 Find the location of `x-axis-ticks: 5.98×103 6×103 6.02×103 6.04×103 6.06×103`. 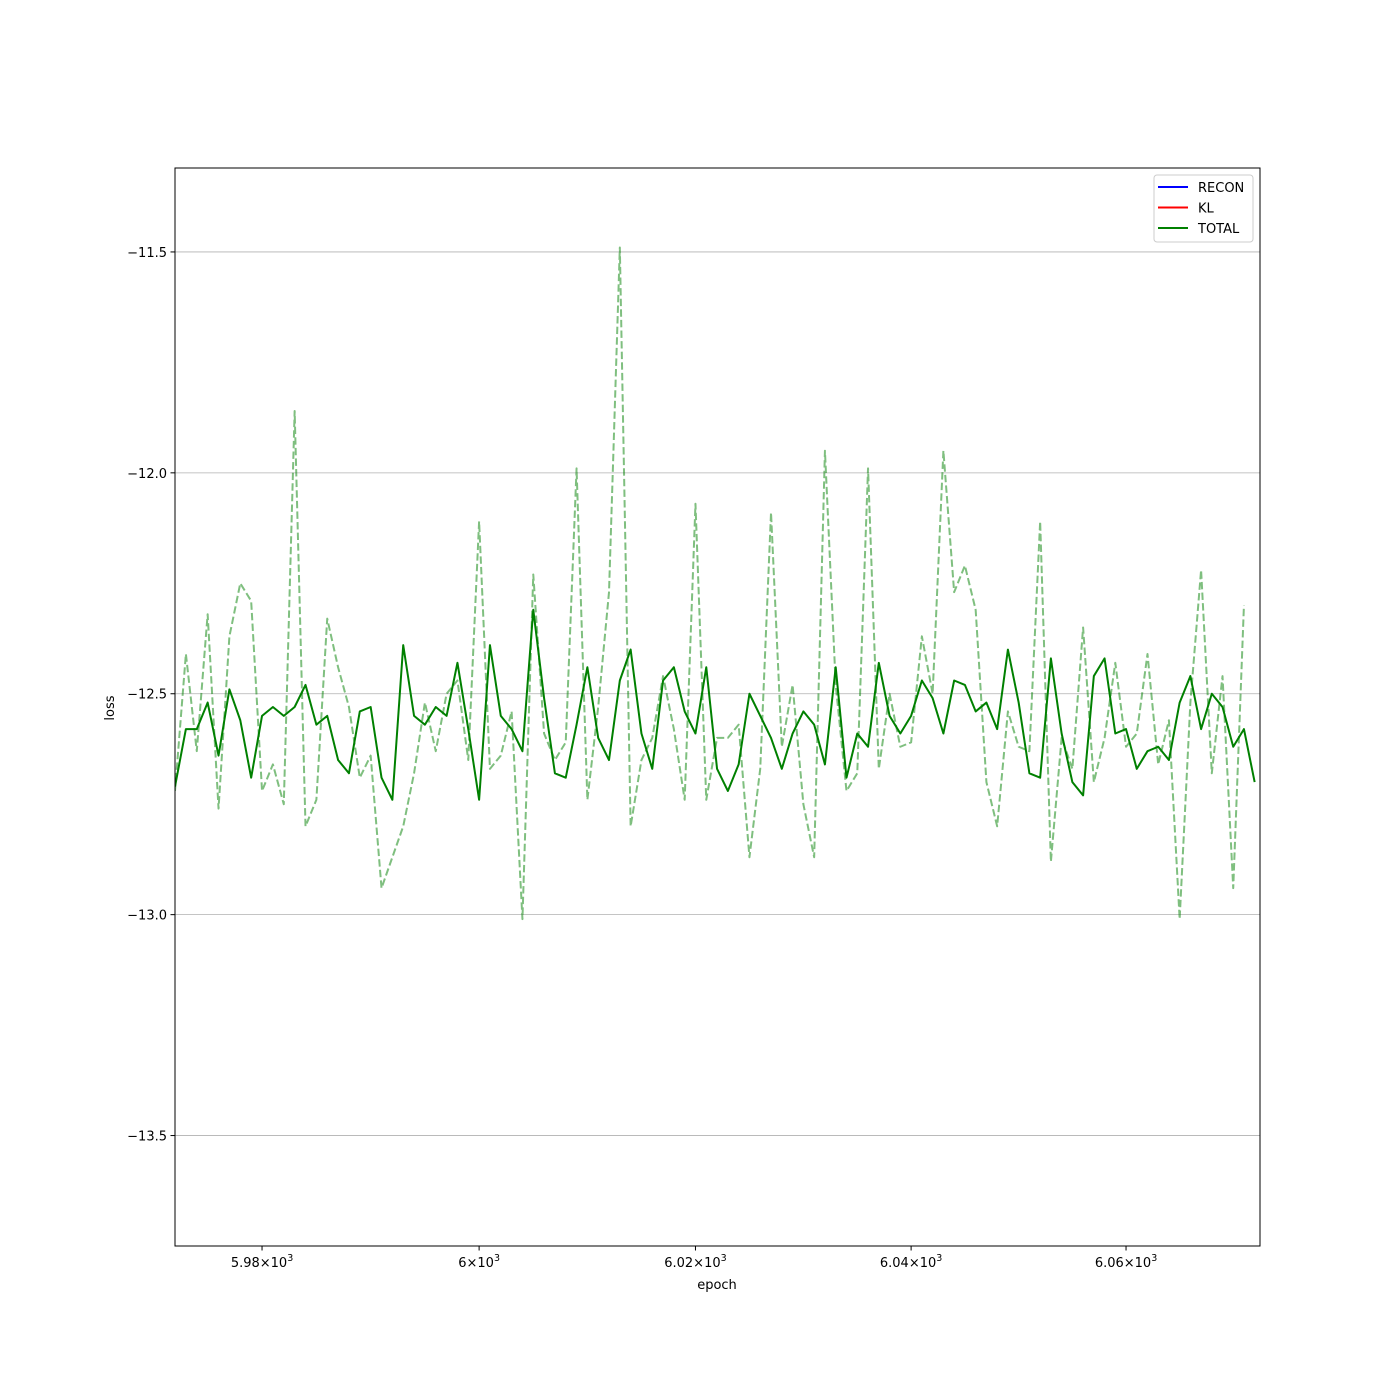

x-axis-ticks: 5.98×103 6×103 6.02×103 6.04×103 6.06×103 is located at coordinates (694, 1258).